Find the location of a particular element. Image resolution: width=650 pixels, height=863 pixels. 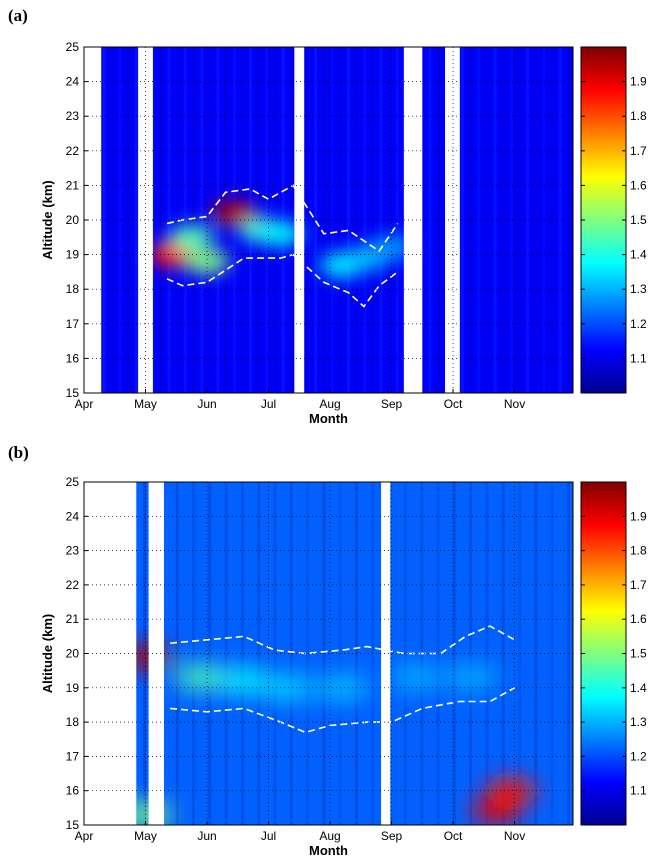

x-tick-label: Sep is located at coordinates (392, 404).